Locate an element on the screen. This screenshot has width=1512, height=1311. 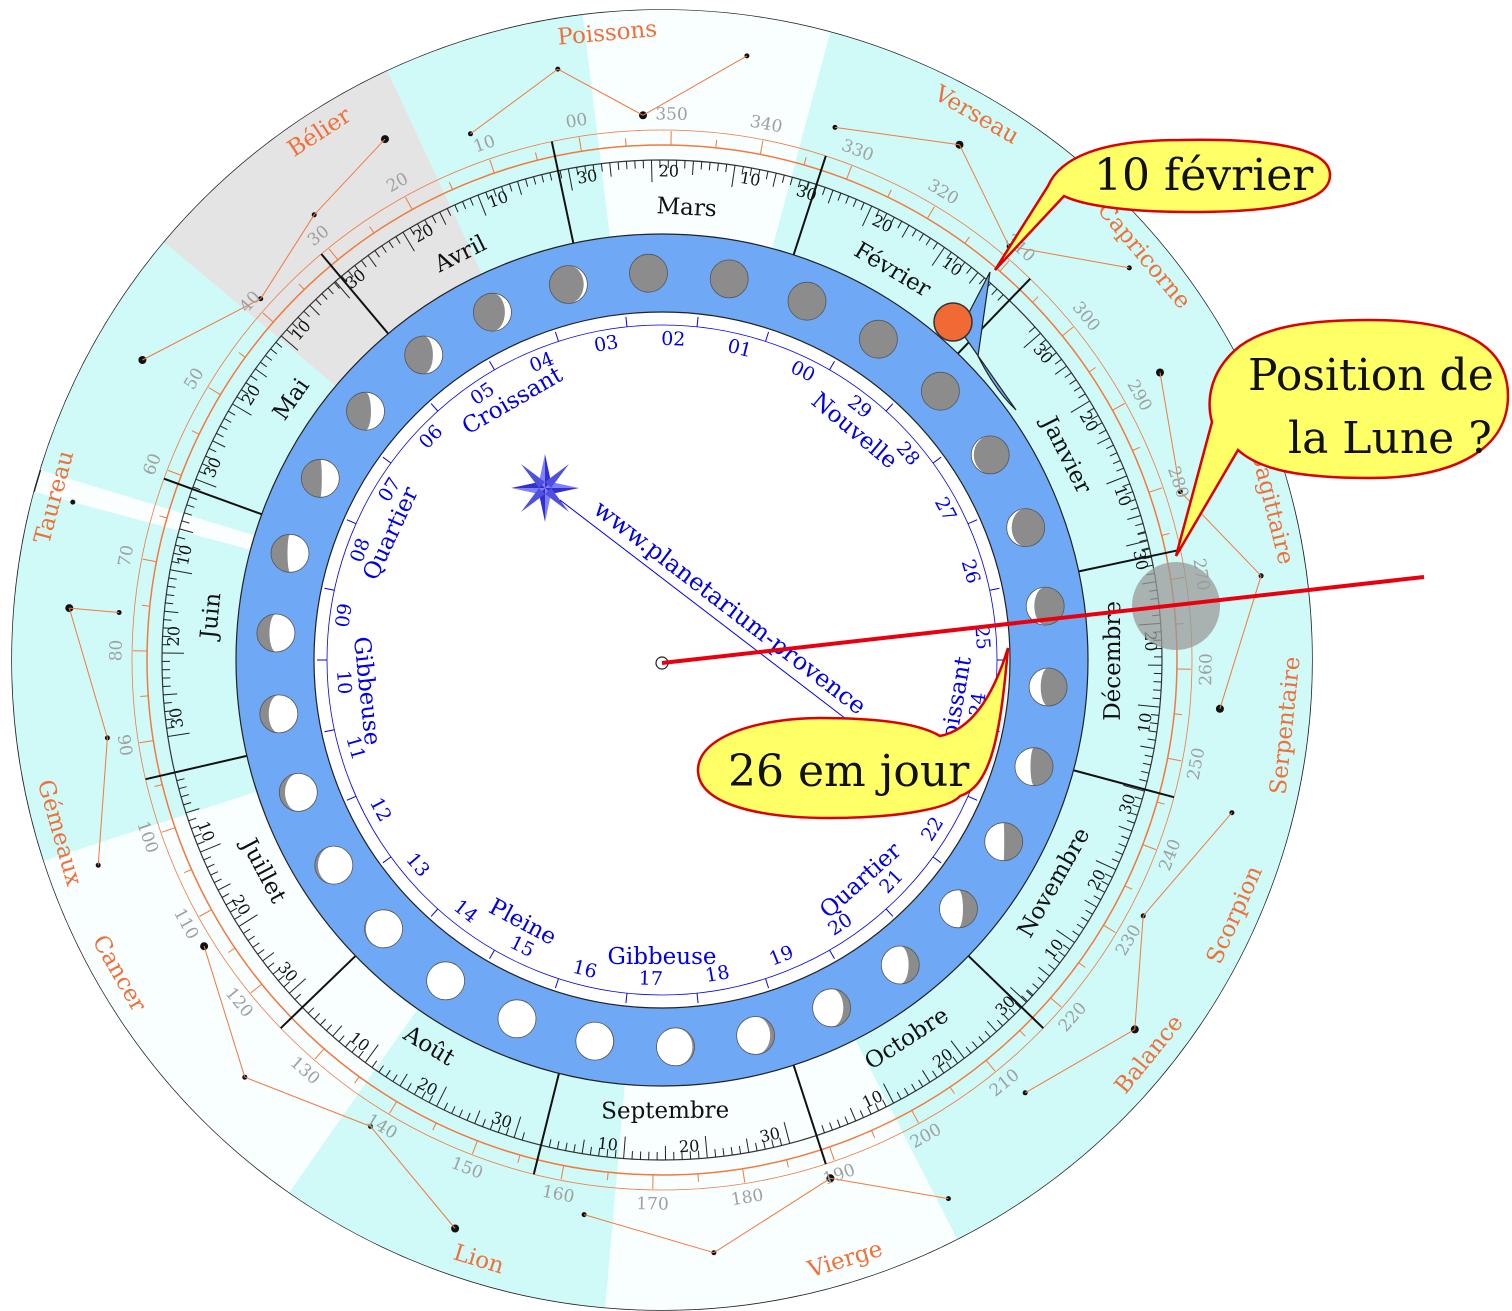
dial-pointer is located at coordinates (988, 341).